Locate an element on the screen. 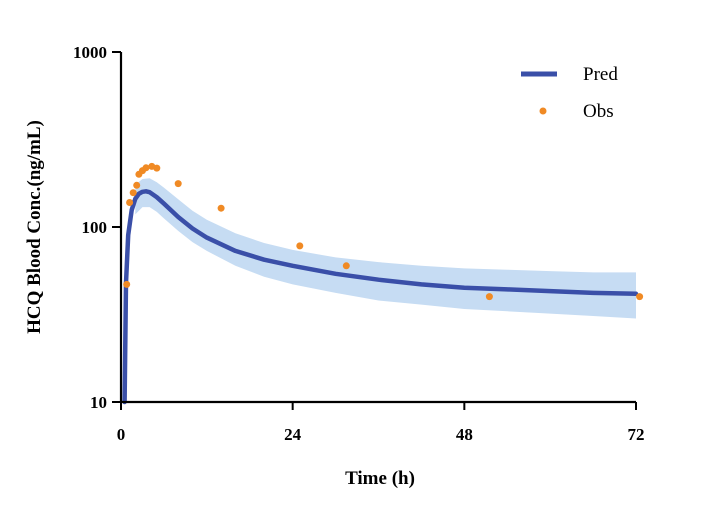 This screenshot has height=510, width=723. x-tick-label: 48 is located at coordinates (464, 434).